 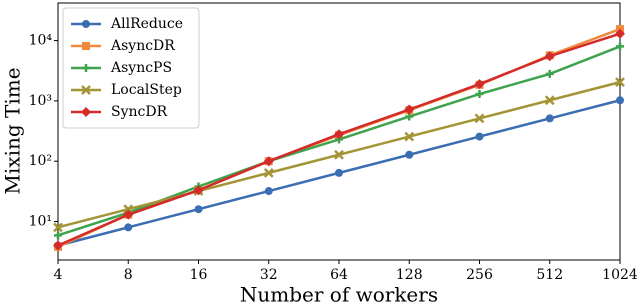 What do you see at coordinates (58, 275) in the screenshot?
I see `x-tick-label: 4` at bounding box center [58, 275].